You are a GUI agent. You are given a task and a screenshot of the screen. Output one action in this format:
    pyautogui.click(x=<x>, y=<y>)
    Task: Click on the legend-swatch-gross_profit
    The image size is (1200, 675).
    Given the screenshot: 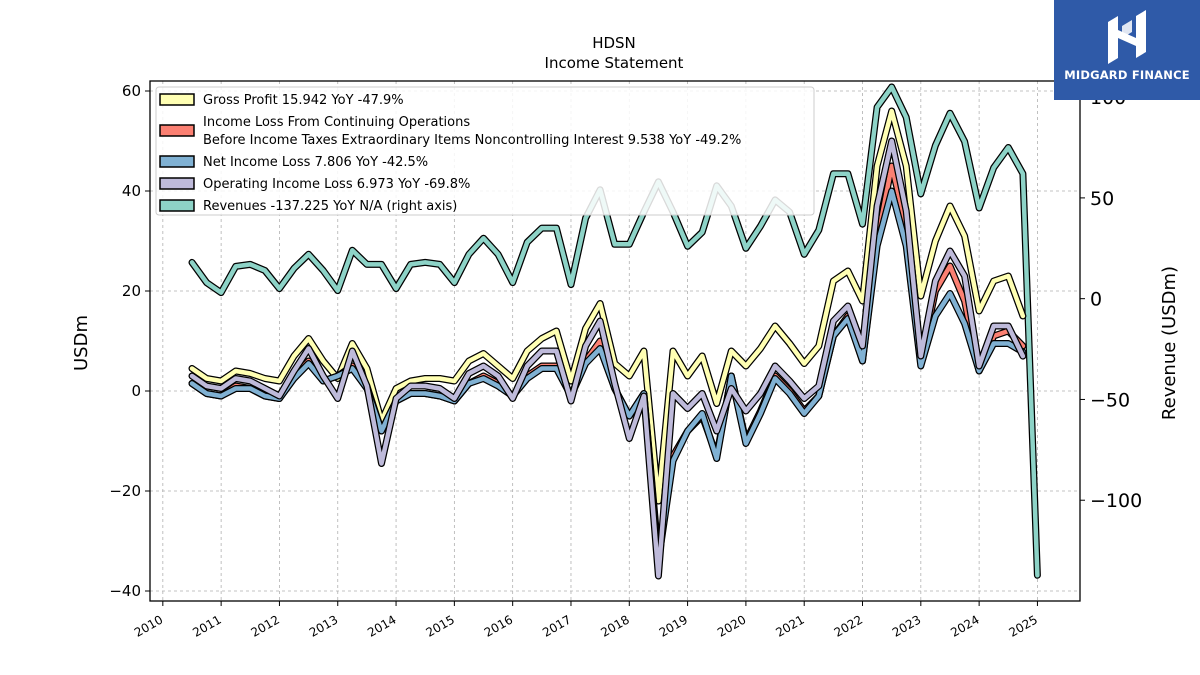 What is the action you would take?
    pyautogui.click(x=177, y=99)
    